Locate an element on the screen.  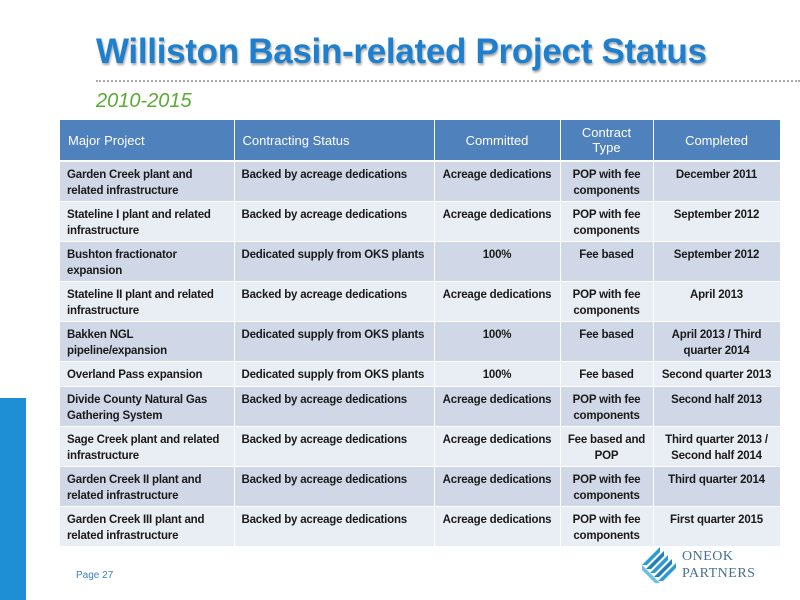
slide-title: Williston Basin-related Project Status is located at coordinates (401, 51).